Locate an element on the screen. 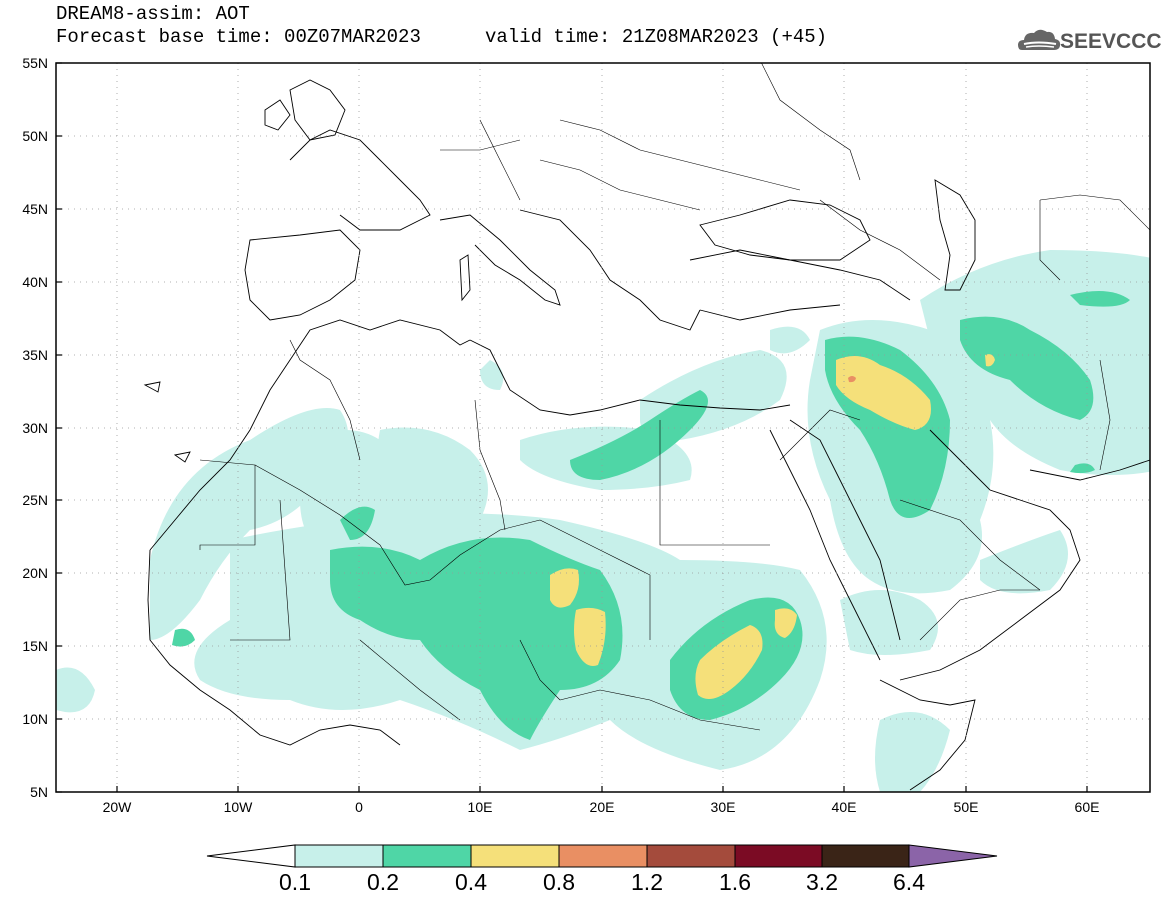  y-tick-55n: 55N is located at coordinates (35, 63).